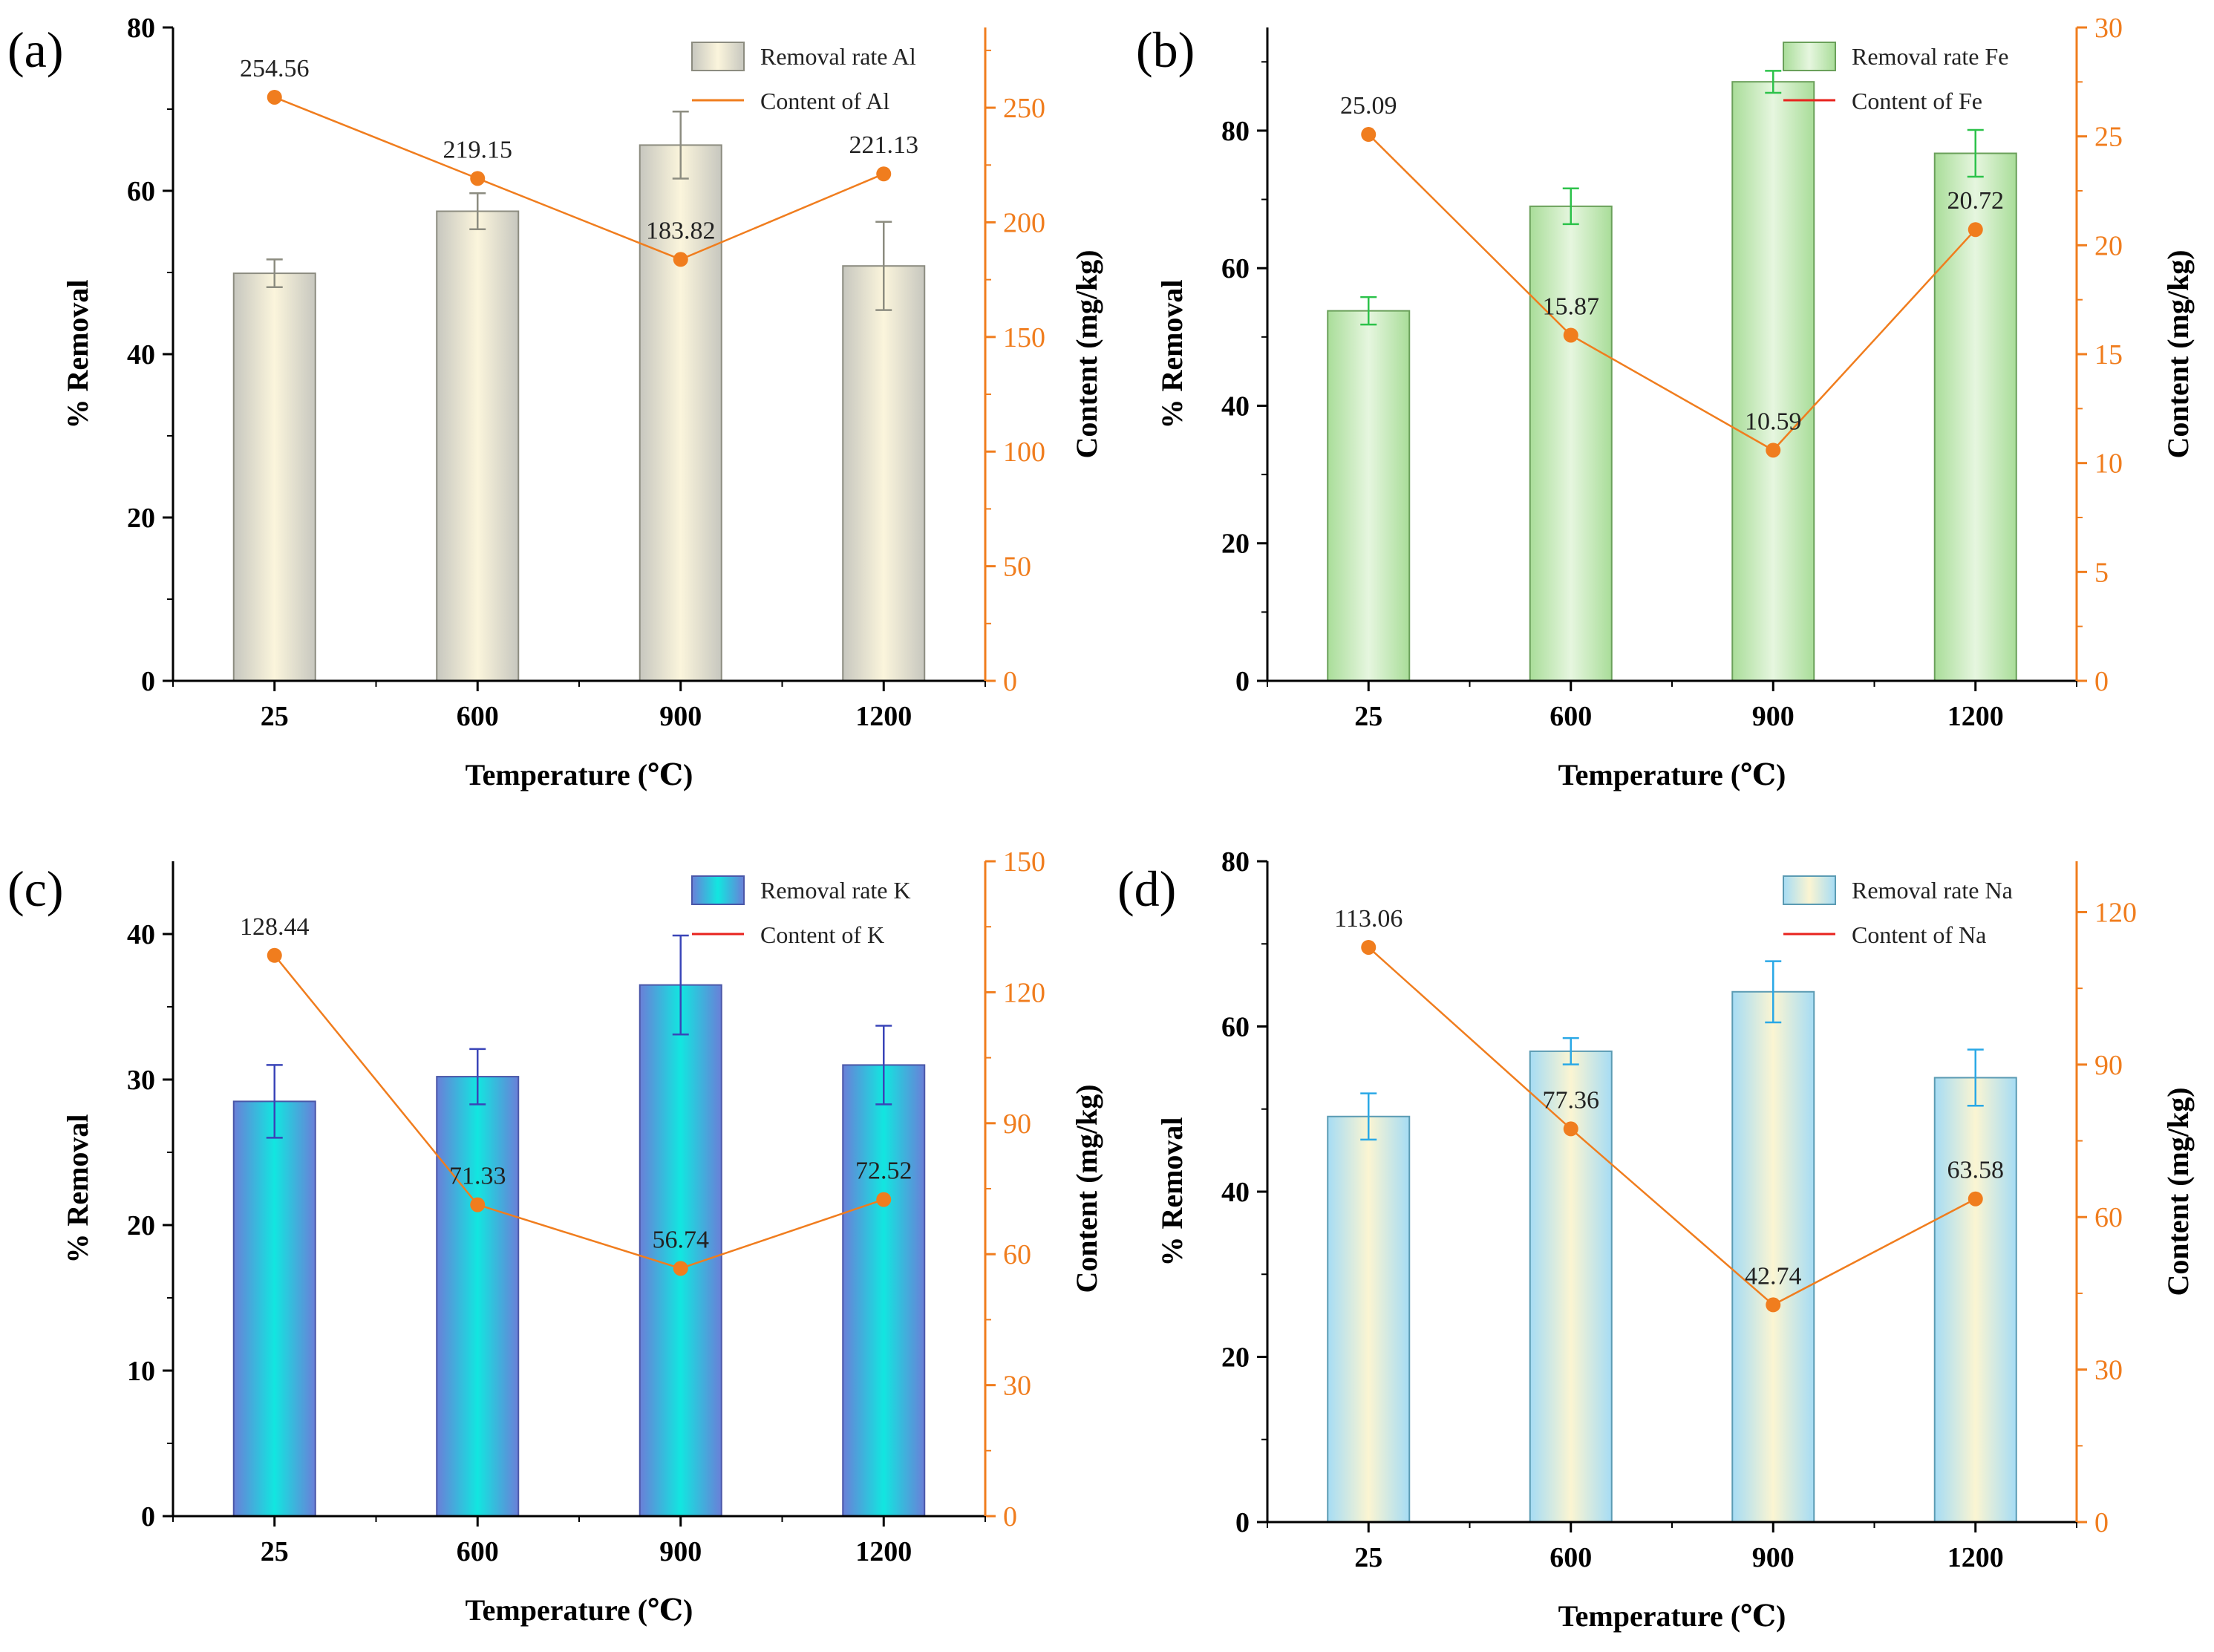  What do you see at coordinates (682, 1239) in the screenshot?
I see `data-label: 56.74` at bounding box center [682, 1239].